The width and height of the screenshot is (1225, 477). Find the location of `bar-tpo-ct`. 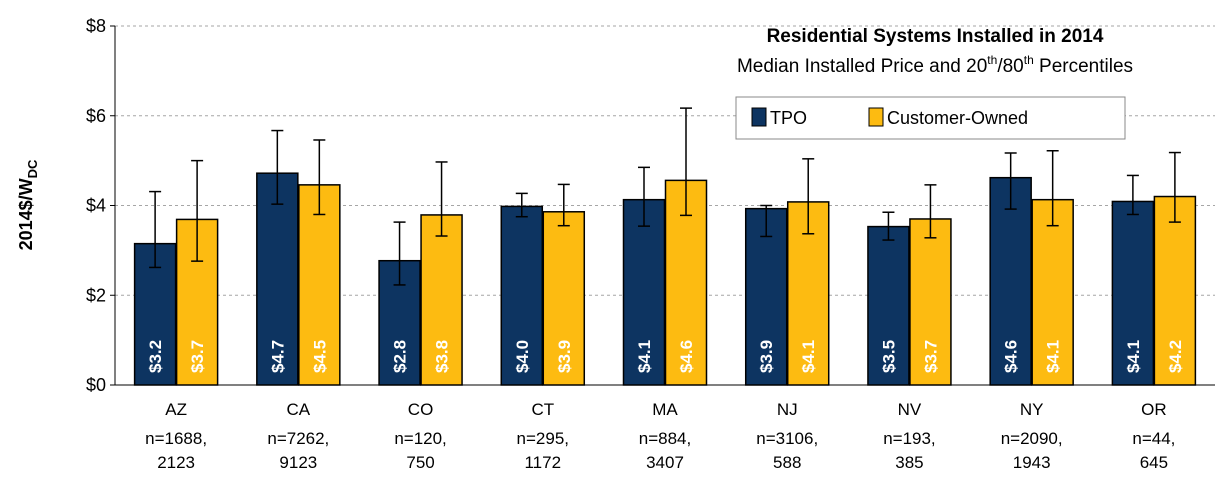

bar-tpo-ct is located at coordinates (522, 295).